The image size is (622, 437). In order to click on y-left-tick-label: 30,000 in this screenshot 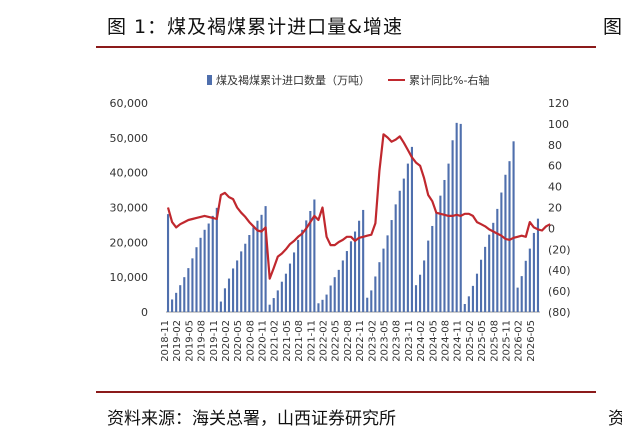, I will do `click(129, 208)`.